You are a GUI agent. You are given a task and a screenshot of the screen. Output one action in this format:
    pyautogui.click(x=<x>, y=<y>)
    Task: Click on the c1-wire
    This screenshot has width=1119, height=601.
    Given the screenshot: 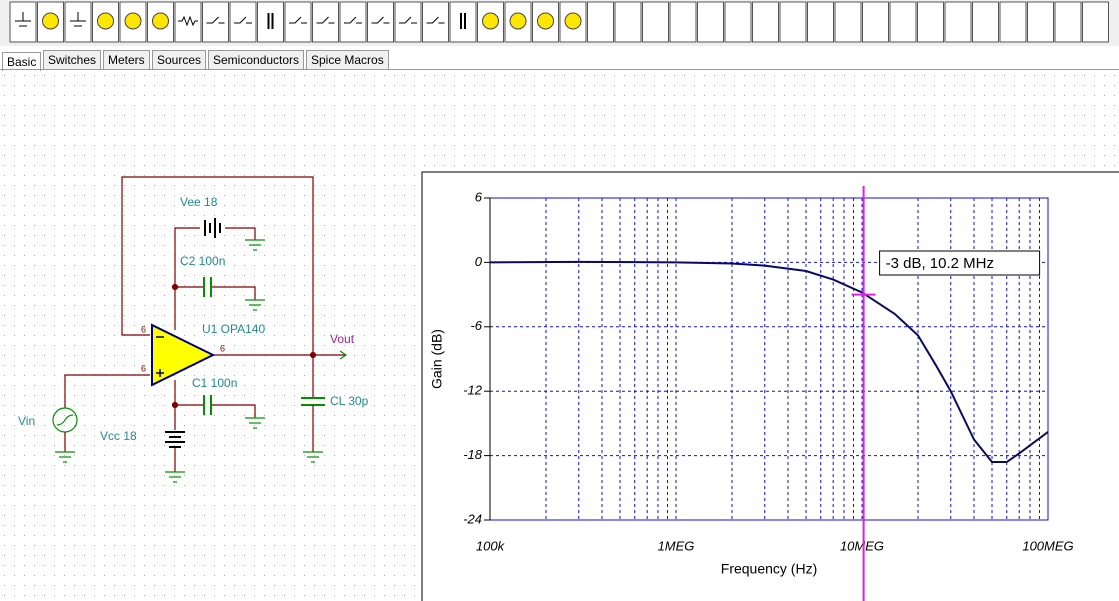 What is the action you would take?
    pyautogui.click(x=234, y=411)
    